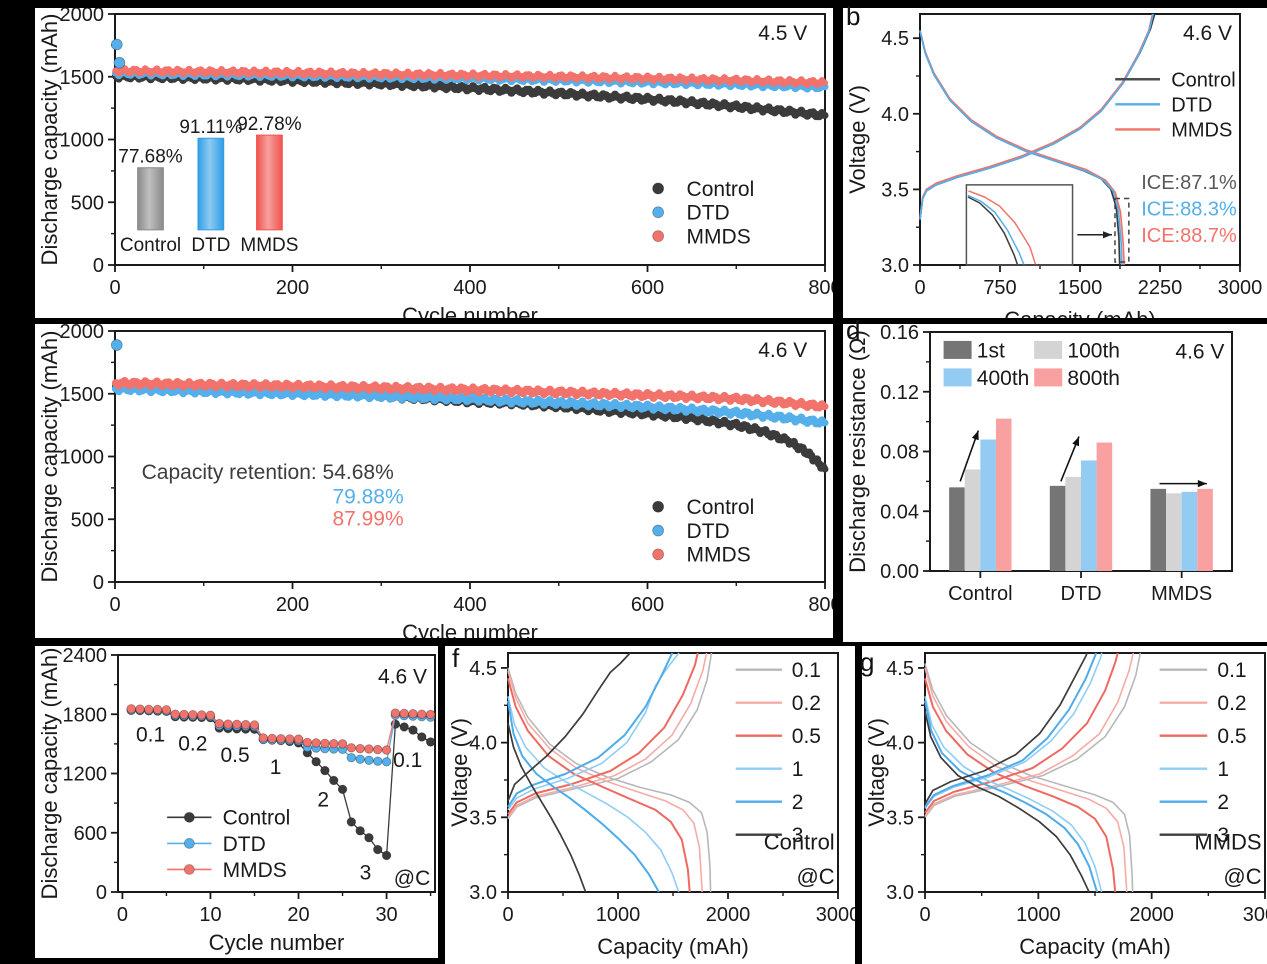 This screenshot has height=964, width=1267. I want to click on series-mmds-charge, so click(1036, 116).